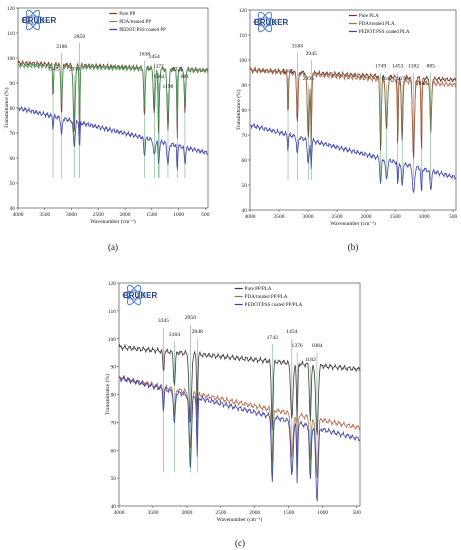 Image resolution: width=461 pixels, height=550 pixels. What do you see at coordinates (380, 67) in the screenshot?
I see `peak-annotation: 1749` at bounding box center [380, 67].